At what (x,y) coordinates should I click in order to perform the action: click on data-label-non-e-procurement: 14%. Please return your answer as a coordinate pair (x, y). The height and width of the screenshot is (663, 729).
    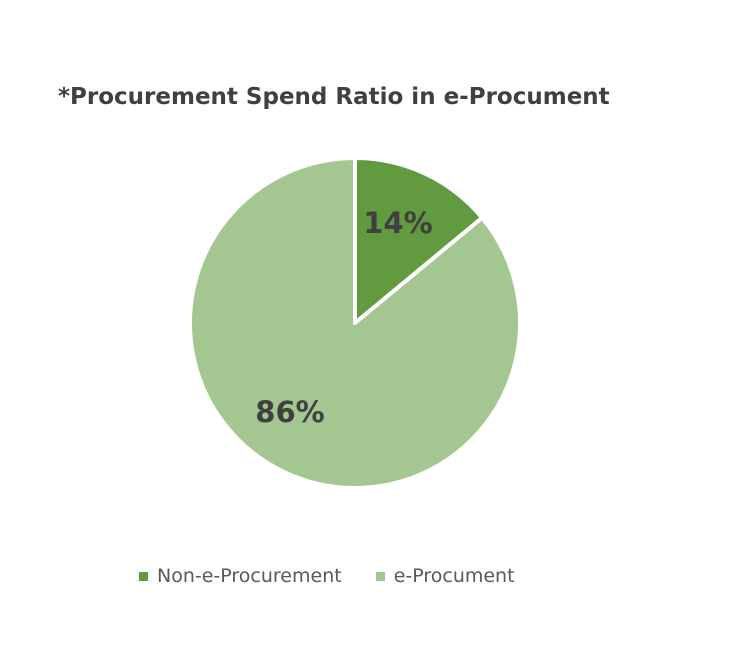
    Looking at the image, I should click on (397, 223).